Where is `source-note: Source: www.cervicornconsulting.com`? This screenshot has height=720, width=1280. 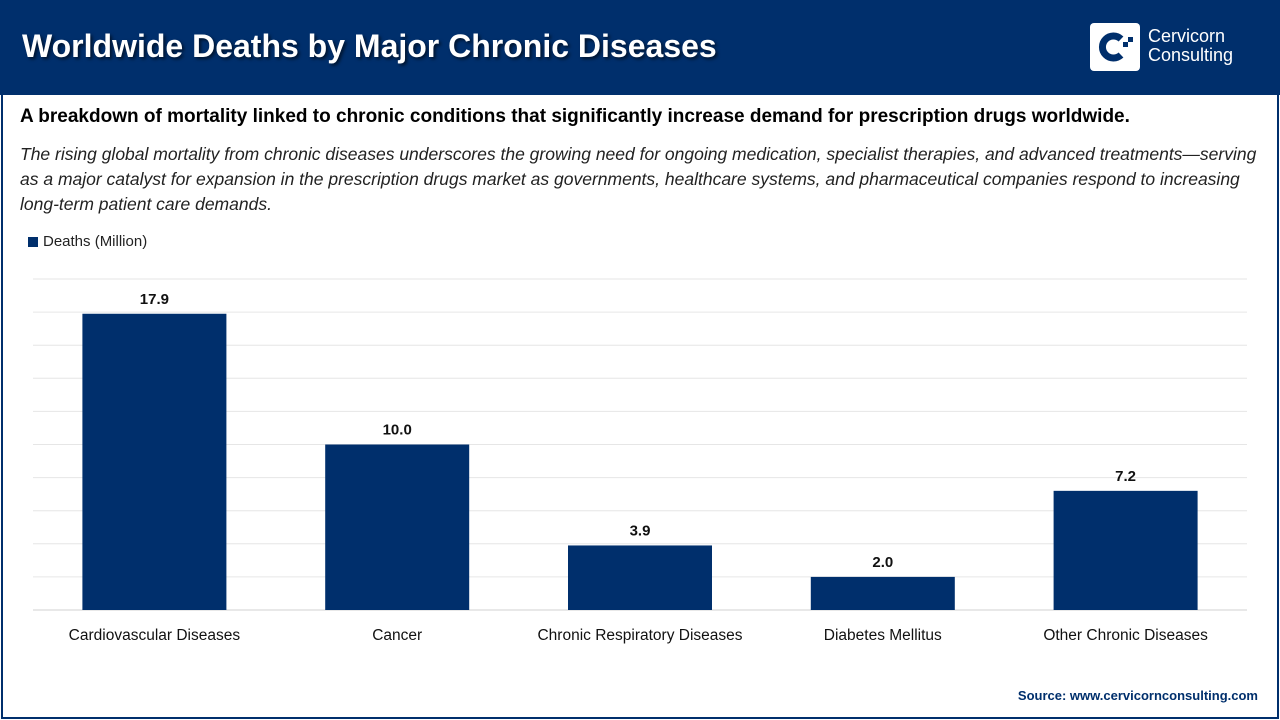
source-note: Source: www.cervicornconsulting.com is located at coordinates (1137, 695).